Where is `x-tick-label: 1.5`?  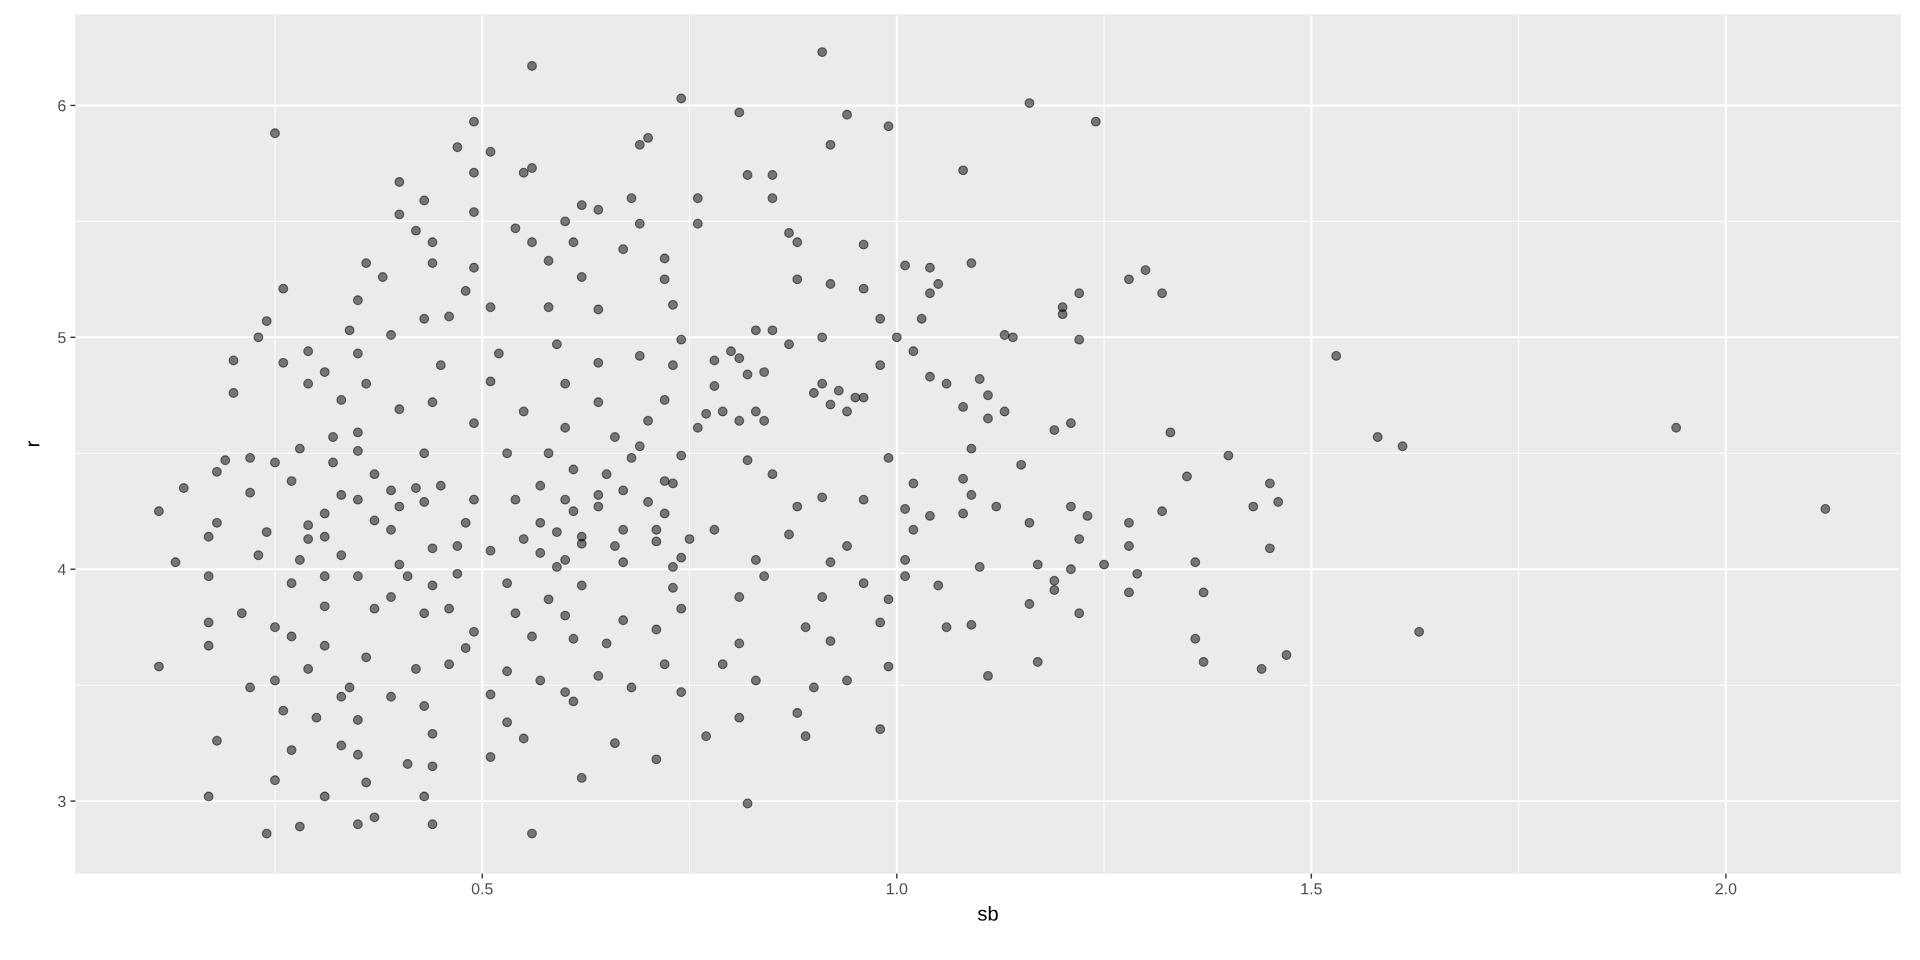
x-tick-label: 1.5 is located at coordinates (1311, 889).